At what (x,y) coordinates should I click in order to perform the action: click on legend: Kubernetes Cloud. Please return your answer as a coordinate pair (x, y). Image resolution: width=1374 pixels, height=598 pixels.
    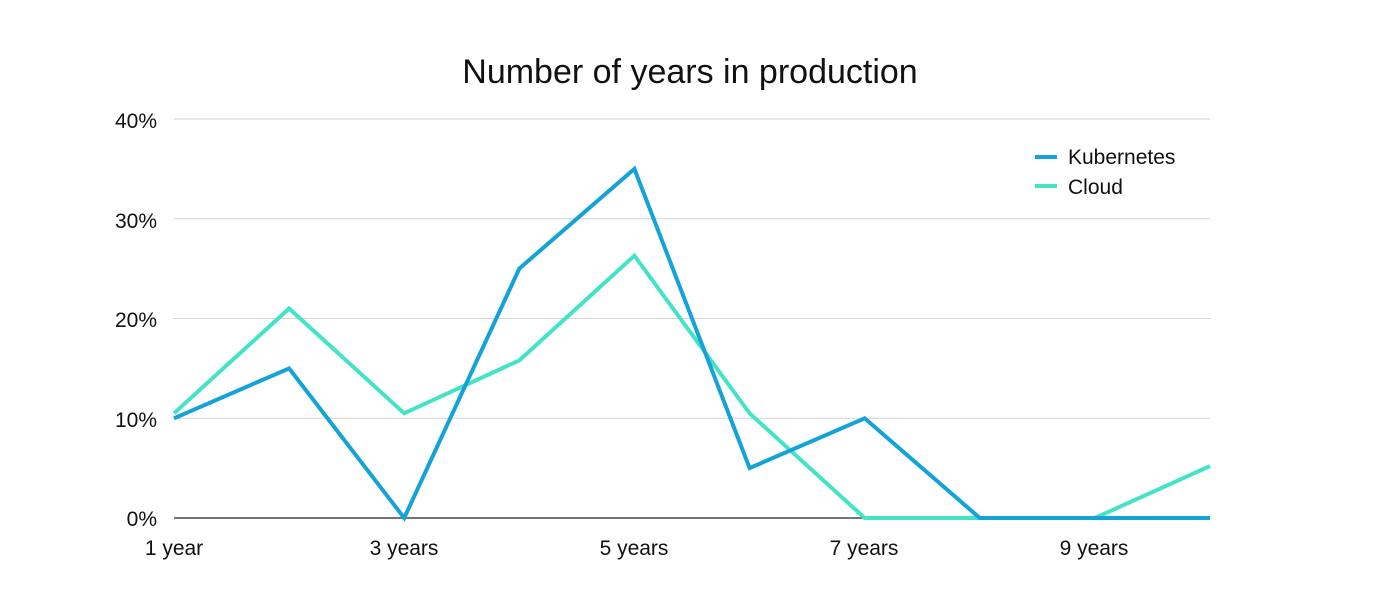
    Looking at the image, I should click on (1105, 172).